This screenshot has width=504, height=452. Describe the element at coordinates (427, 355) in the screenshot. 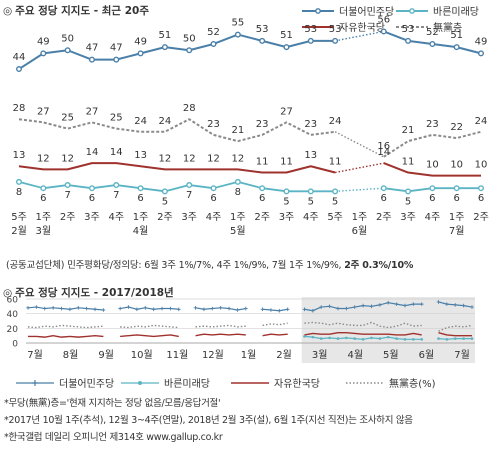

I see `x-tick-month-label: 6월` at that location.